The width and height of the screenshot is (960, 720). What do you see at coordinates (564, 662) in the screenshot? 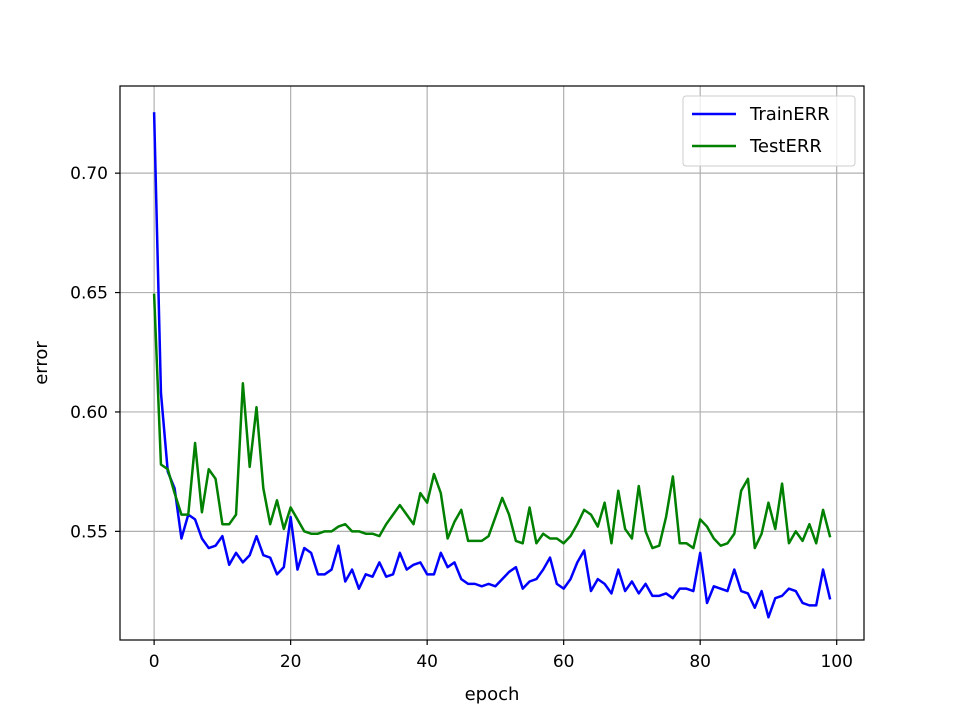
I see `x-tick-label: 60` at bounding box center [564, 662].